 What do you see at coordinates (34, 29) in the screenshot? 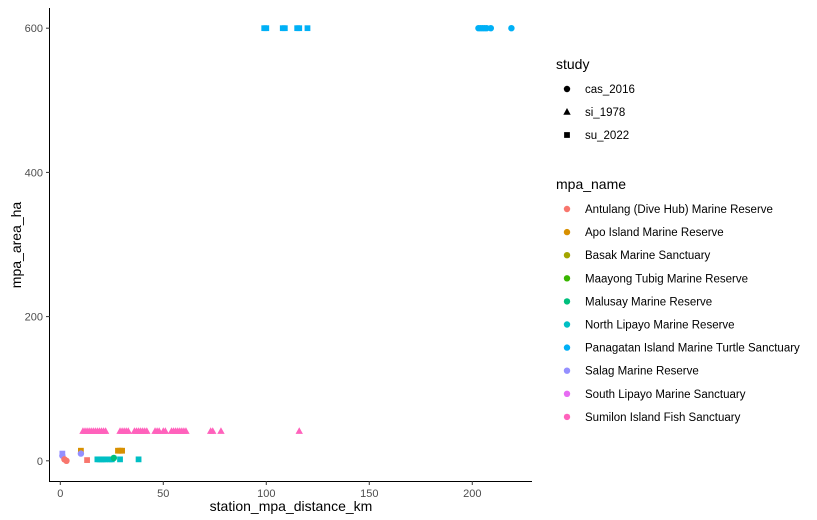
I see `y-tick-label: 600` at bounding box center [34, 29].